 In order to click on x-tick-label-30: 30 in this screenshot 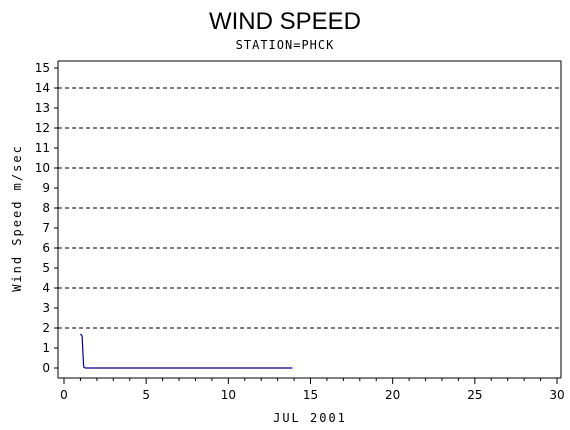, I will do `click(556, 395)`.